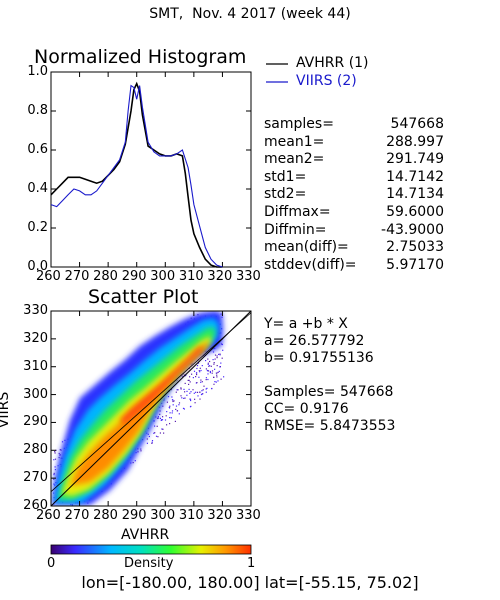 The image size is (500, 600). What do you see at coordinates (35, 338) in the screenshot?
I see `scatter-y-tick-label: 320` at bounding box center [35, 338].